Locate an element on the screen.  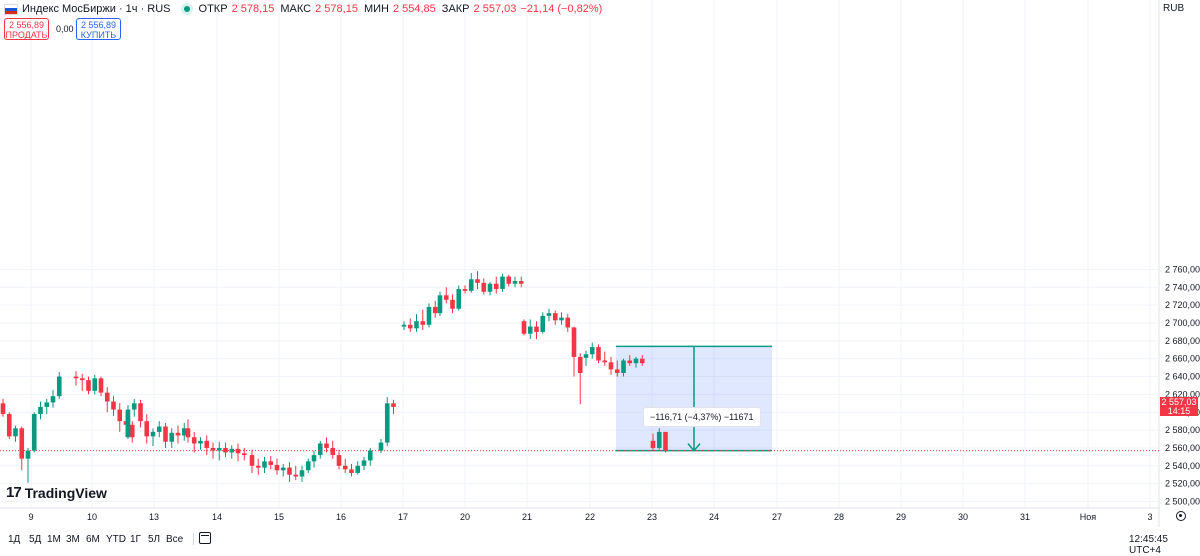
tradingview-logo: 17 TradingView is located at coordinates (56, 492).